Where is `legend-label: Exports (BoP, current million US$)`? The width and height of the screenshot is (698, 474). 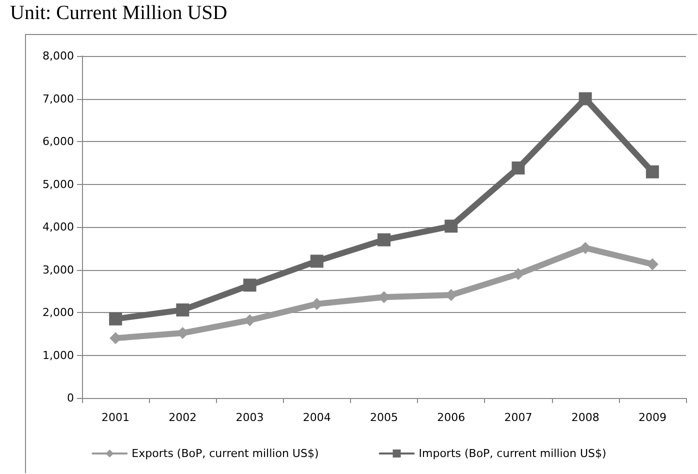
legend-label: Exports (BoP, current million US$) is located at coordinates (225, 453).